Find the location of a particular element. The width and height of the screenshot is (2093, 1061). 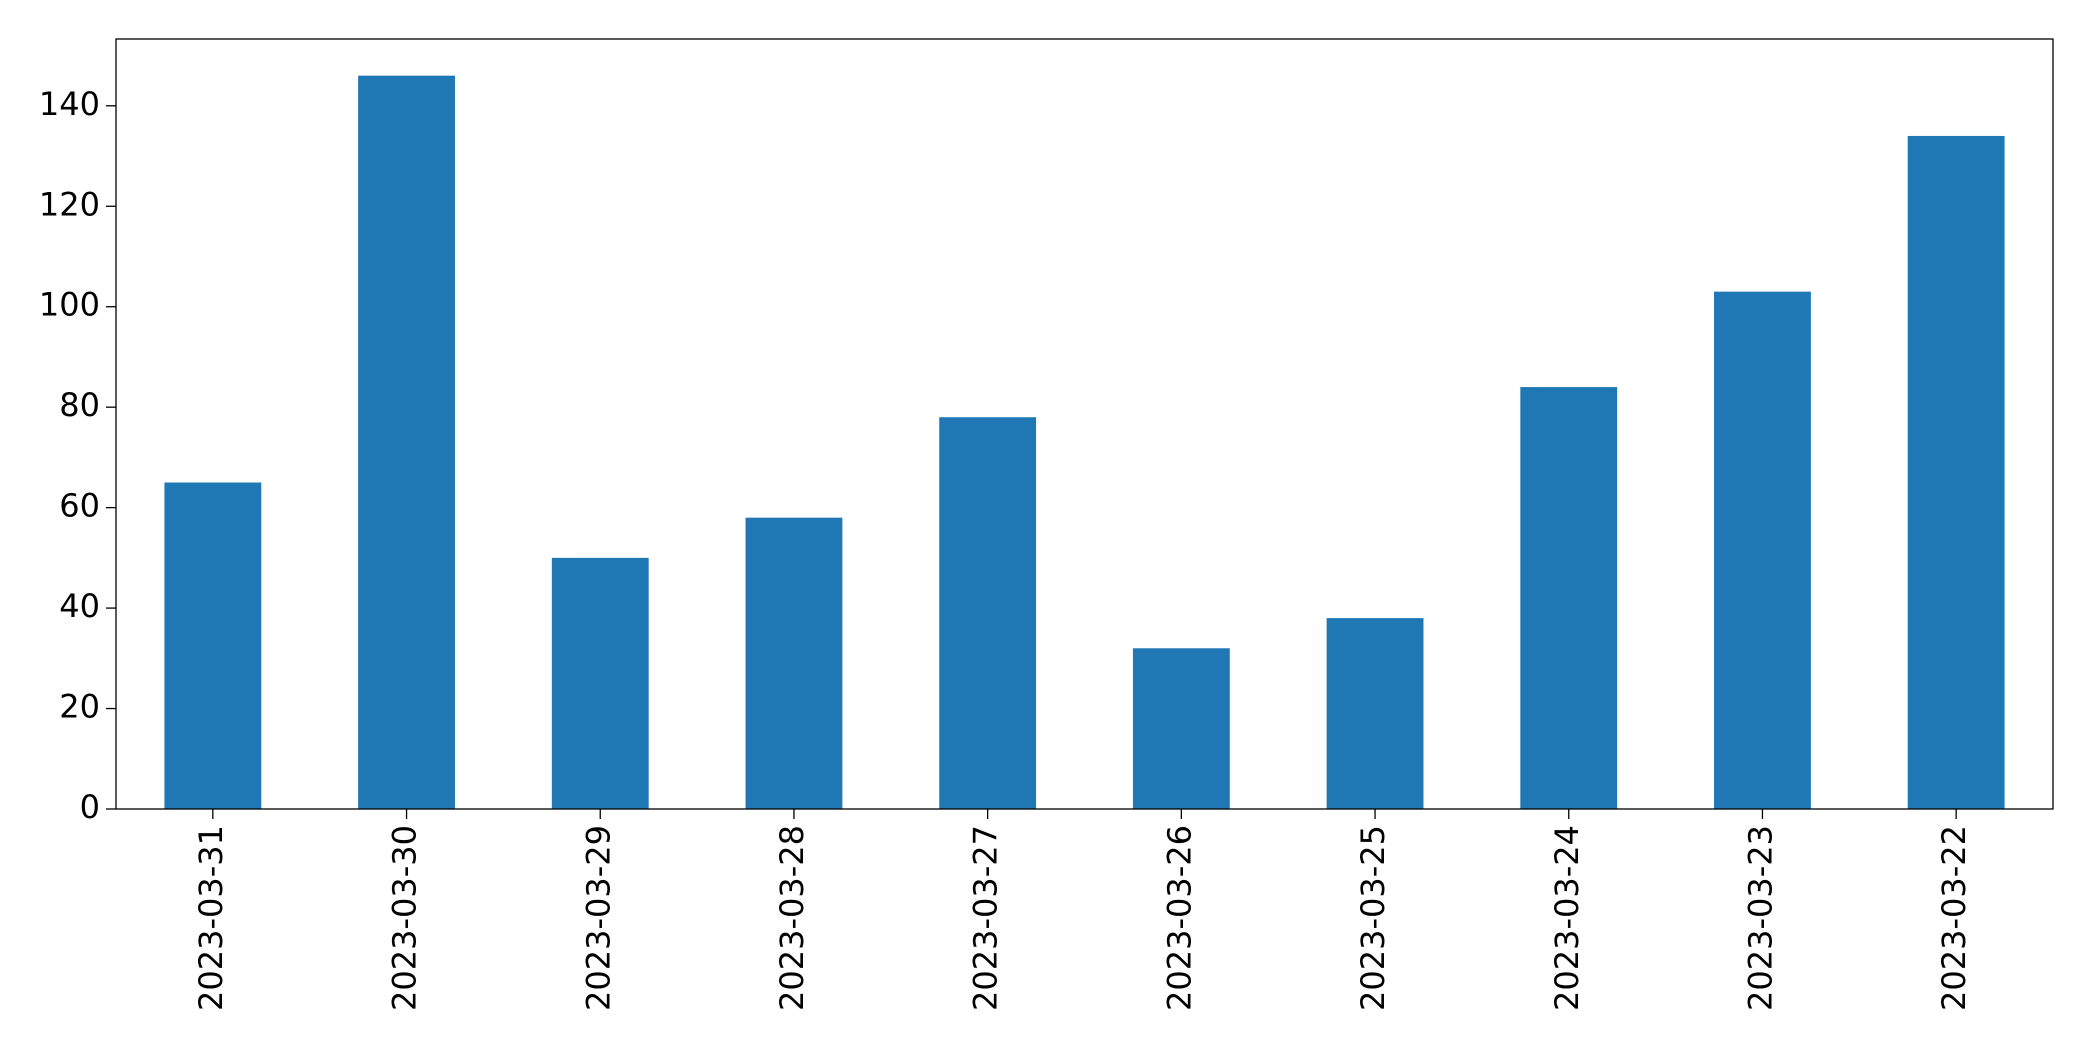

x-tick-label: 2023-03-31 is located at coordinates (211, 918).